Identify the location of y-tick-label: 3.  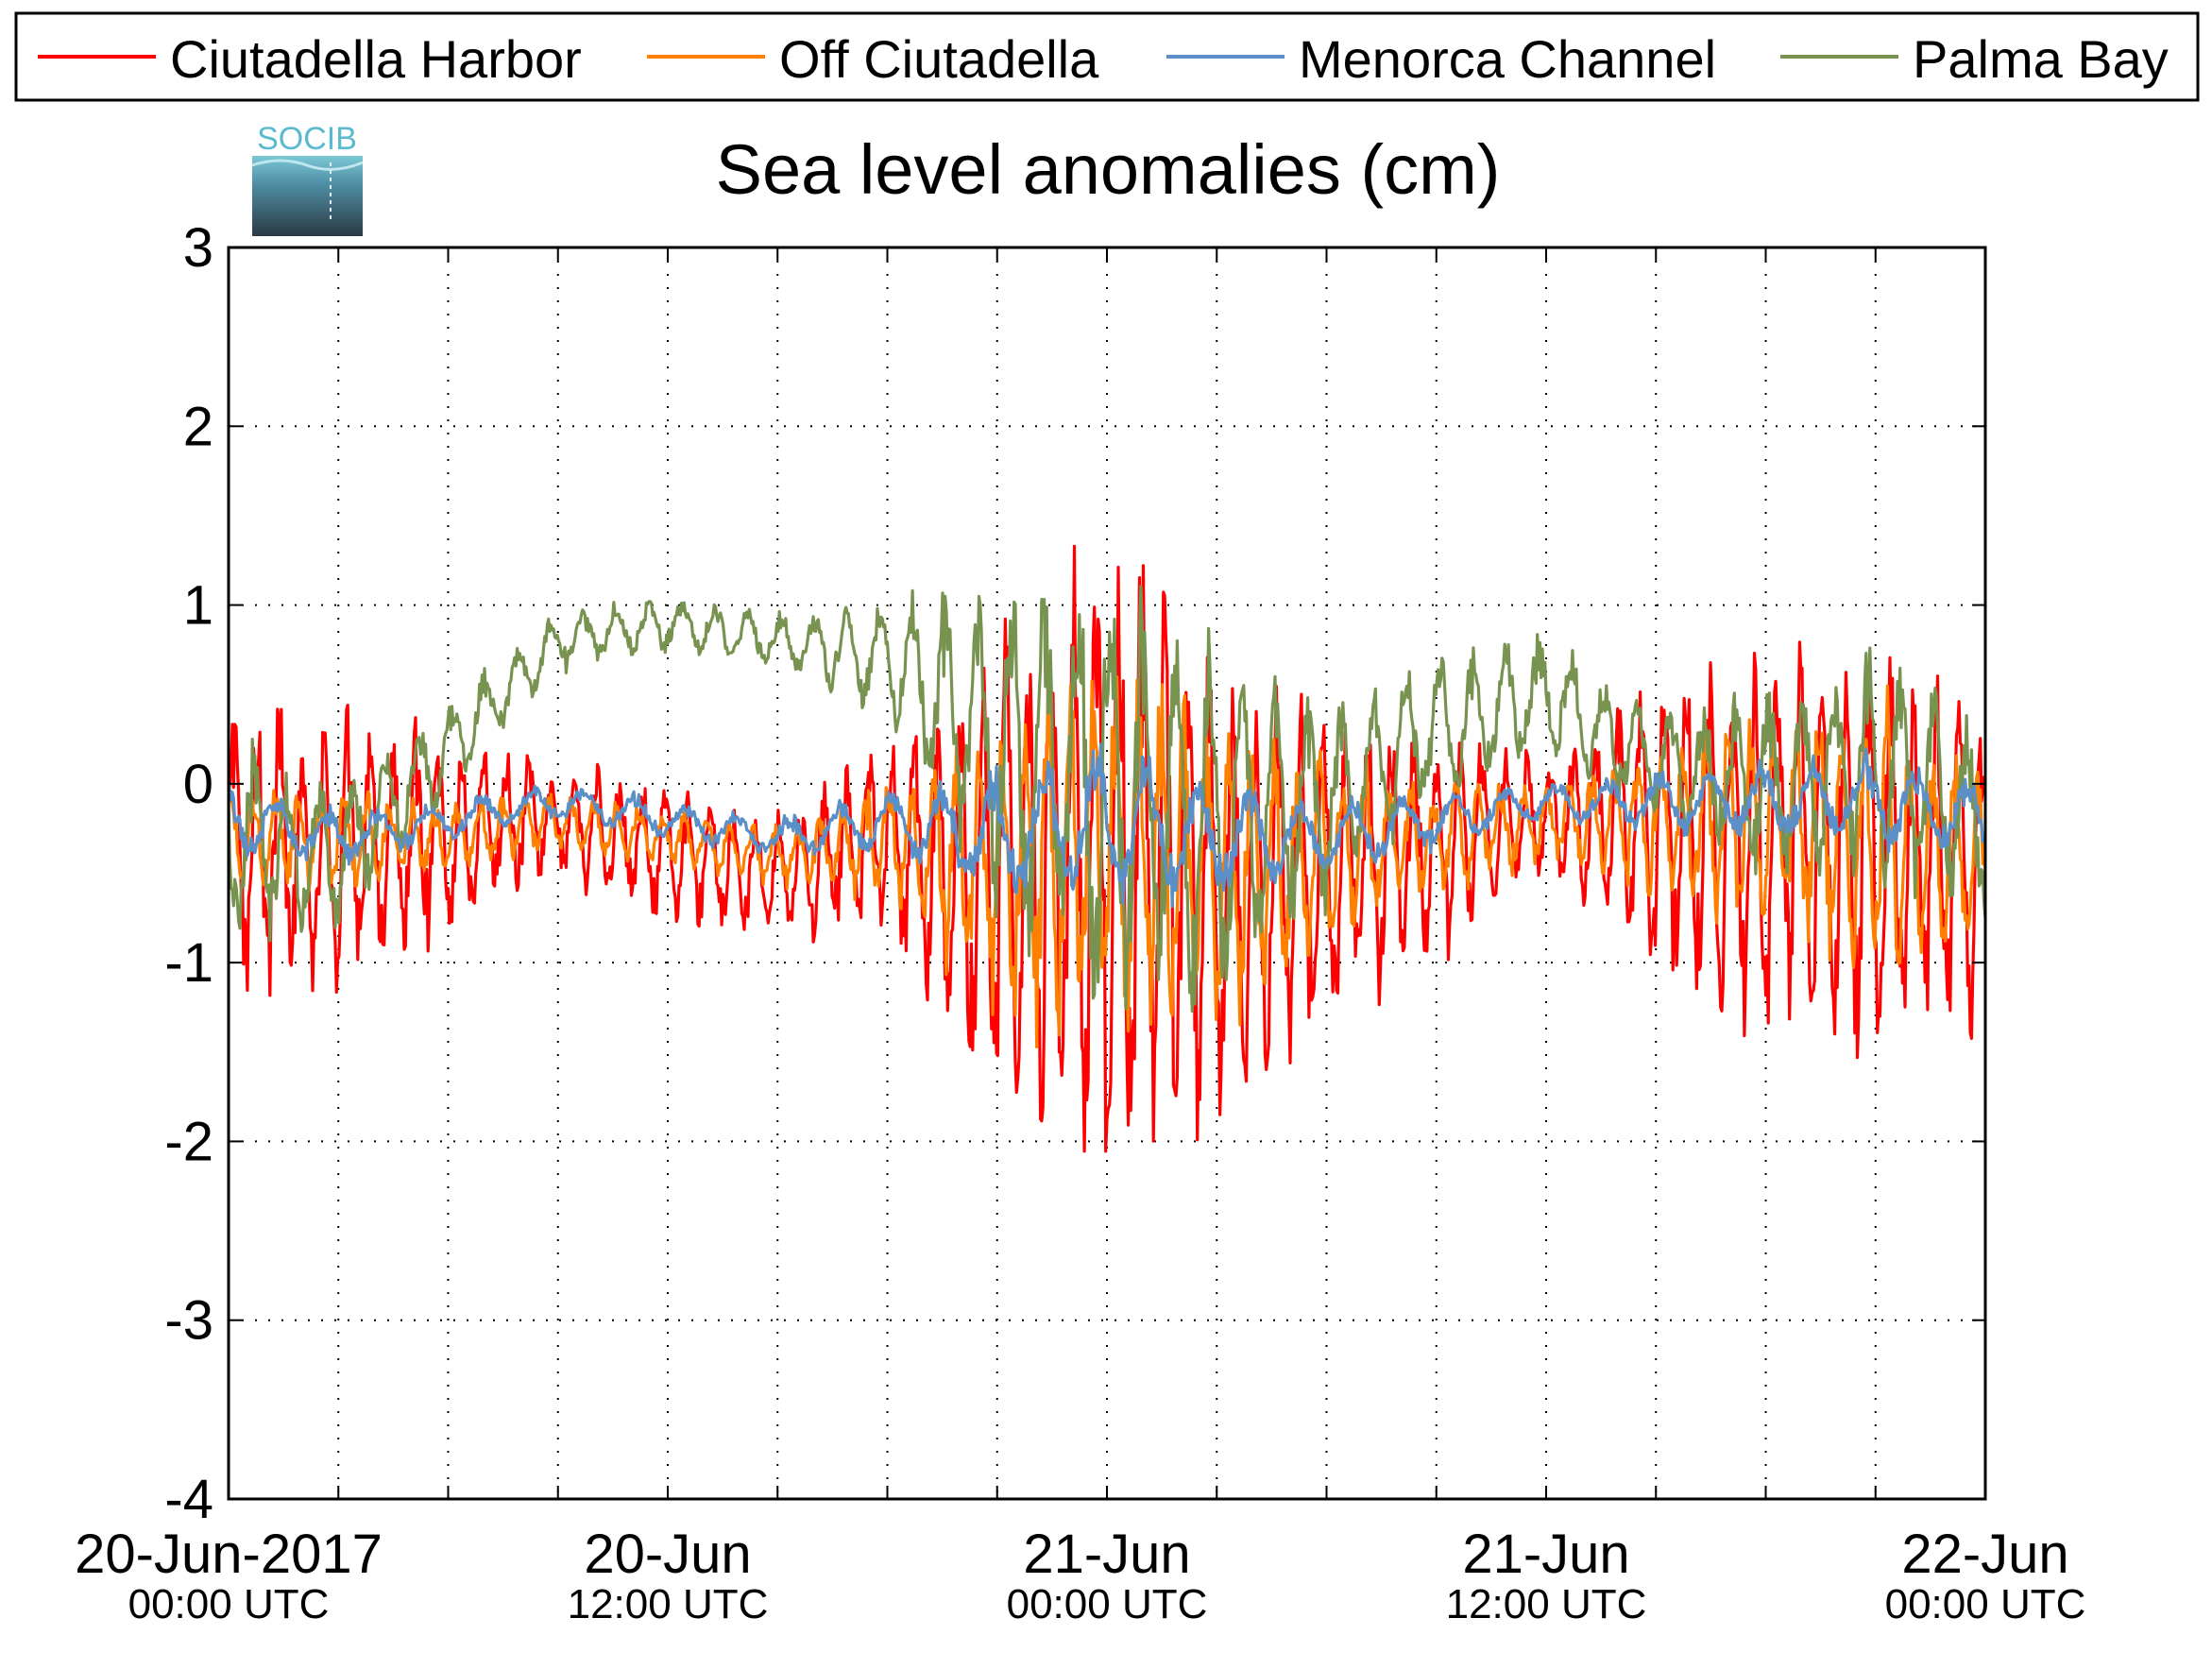
(198, 248).